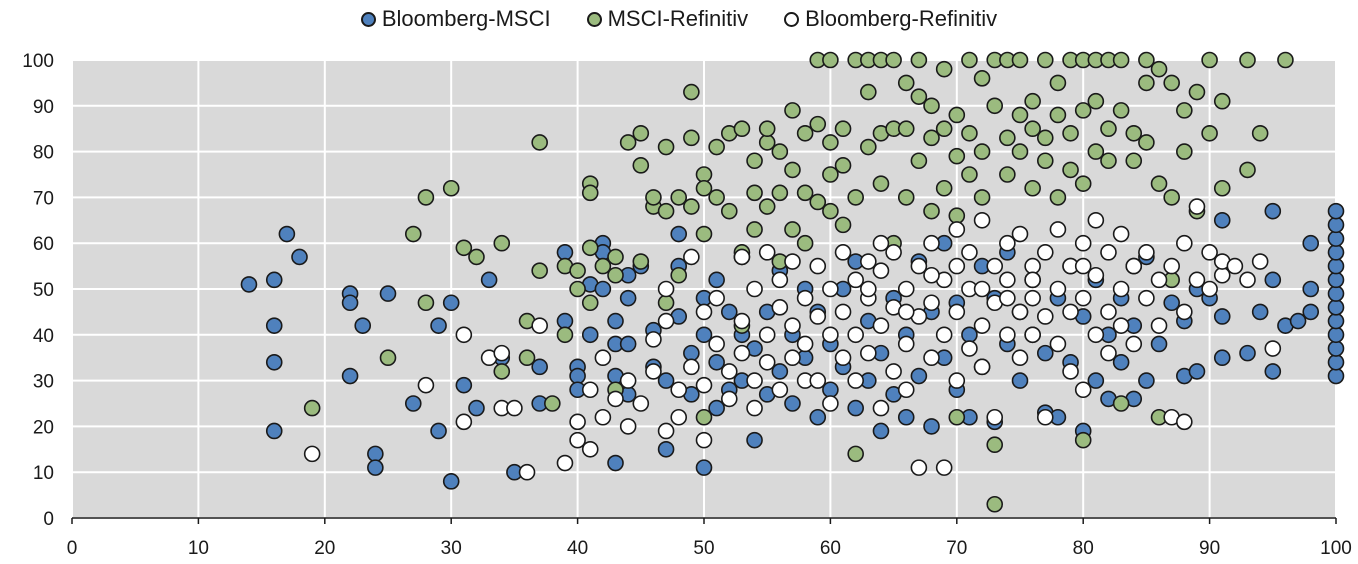  What do you see at coordinates (956, 548) in the screenshot?
I see `x-tick-label: 70` at bounding box center [956, 548].